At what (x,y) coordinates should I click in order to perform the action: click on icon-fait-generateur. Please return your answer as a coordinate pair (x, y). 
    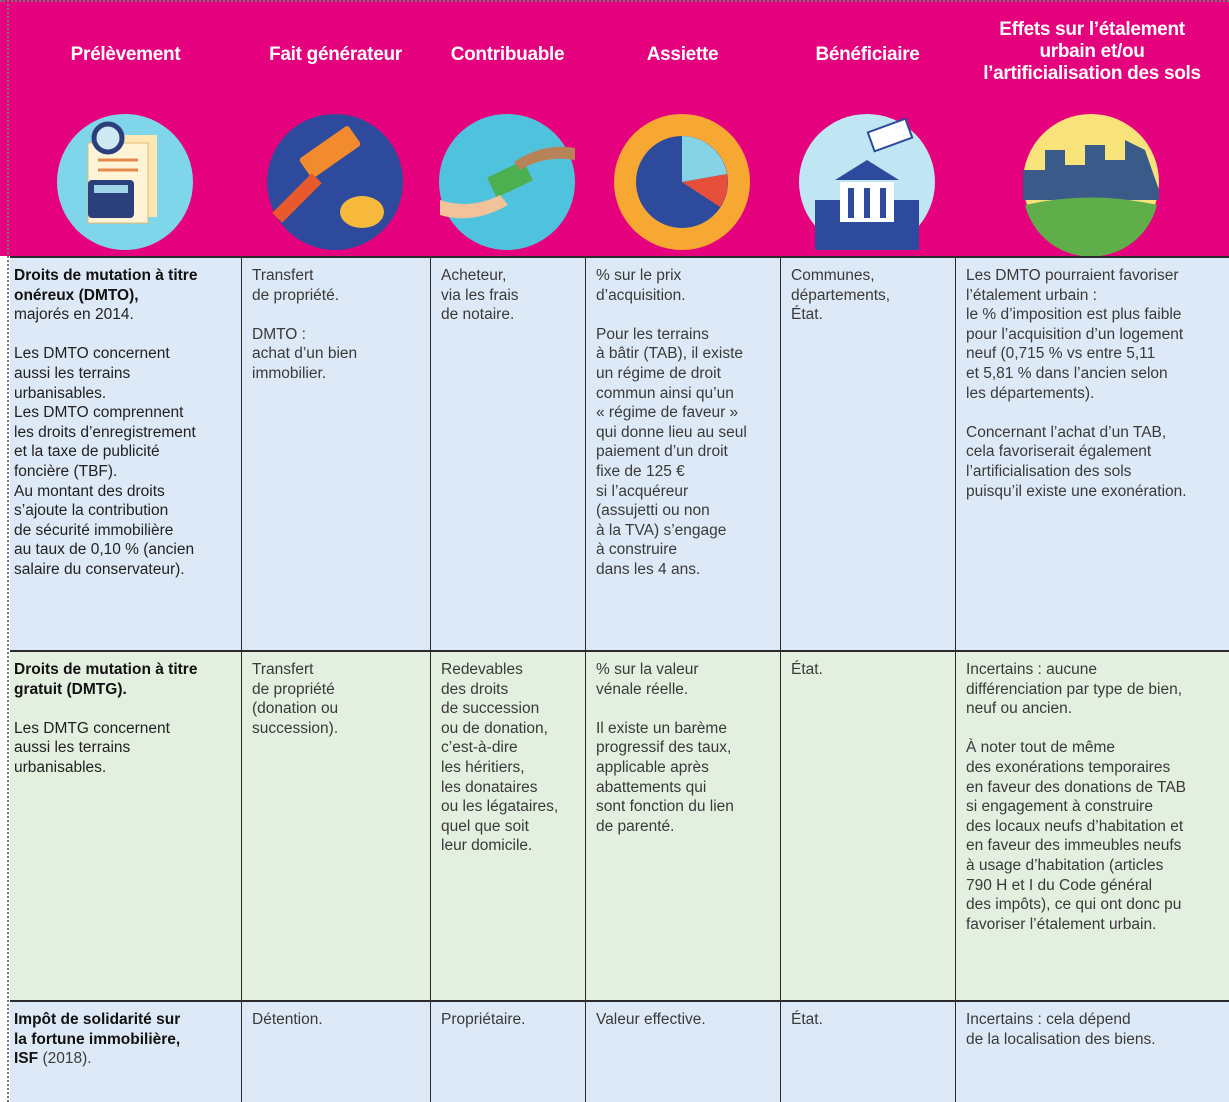
    Looking at the image, I should click on (335, 182).